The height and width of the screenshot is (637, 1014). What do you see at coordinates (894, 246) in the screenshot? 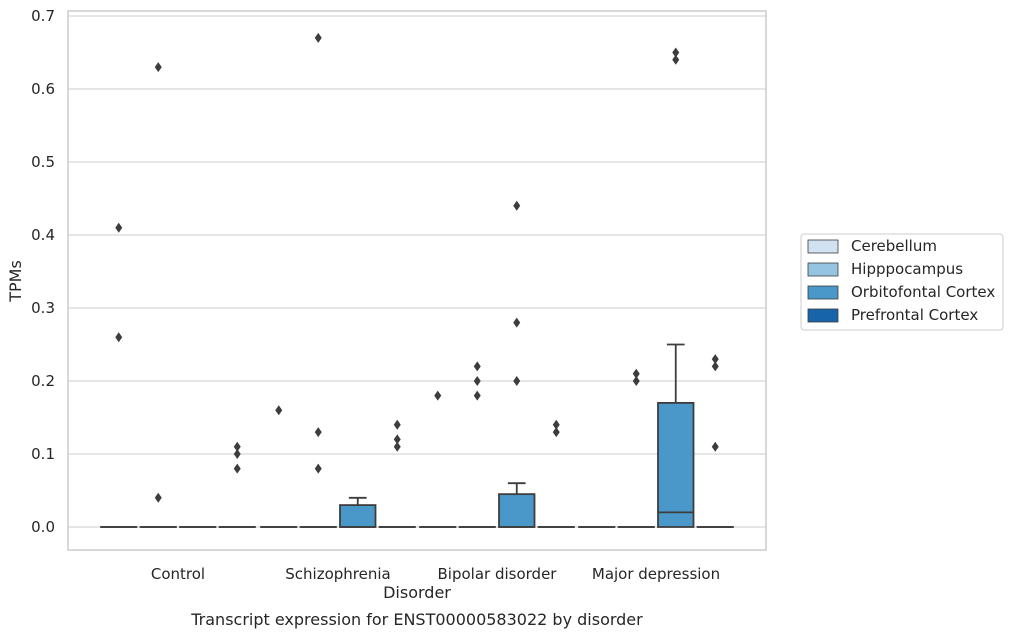
I see `legend-label: Cerebellum` at bounding box center [894, 246].